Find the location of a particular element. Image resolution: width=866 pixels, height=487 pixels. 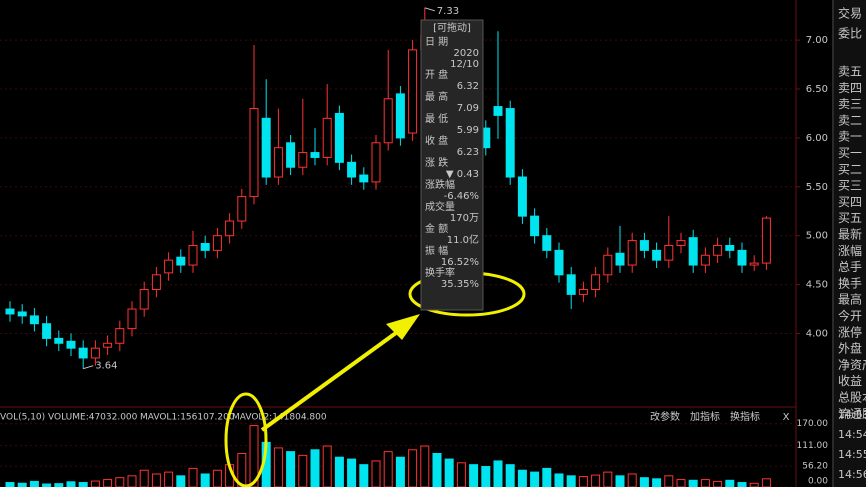

side-label: 外盘 is located at coordinates (850, 348).